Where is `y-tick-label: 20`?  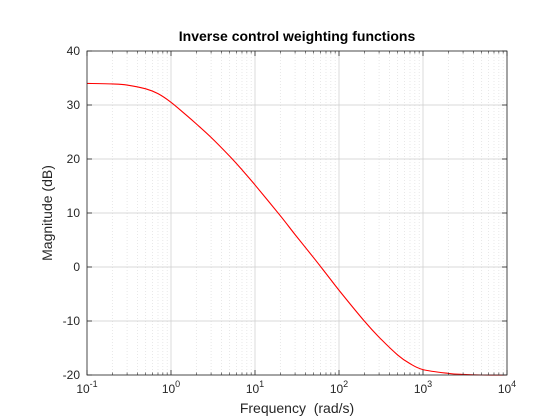
y-tick-label: 20 is located at coordinates (74, 159).